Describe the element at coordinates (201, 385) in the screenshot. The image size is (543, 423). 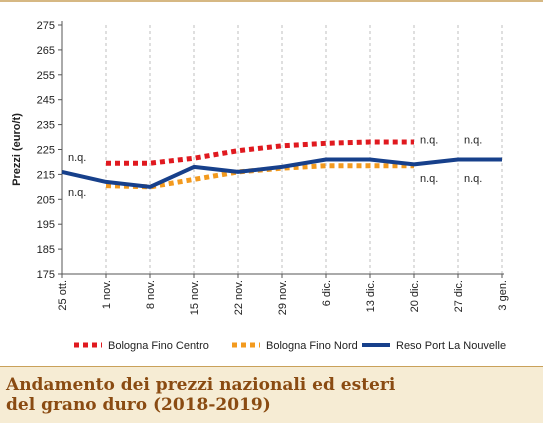
I see `caption-line-1: Andamento dei prezzi nazionali ed esteri` at that location.